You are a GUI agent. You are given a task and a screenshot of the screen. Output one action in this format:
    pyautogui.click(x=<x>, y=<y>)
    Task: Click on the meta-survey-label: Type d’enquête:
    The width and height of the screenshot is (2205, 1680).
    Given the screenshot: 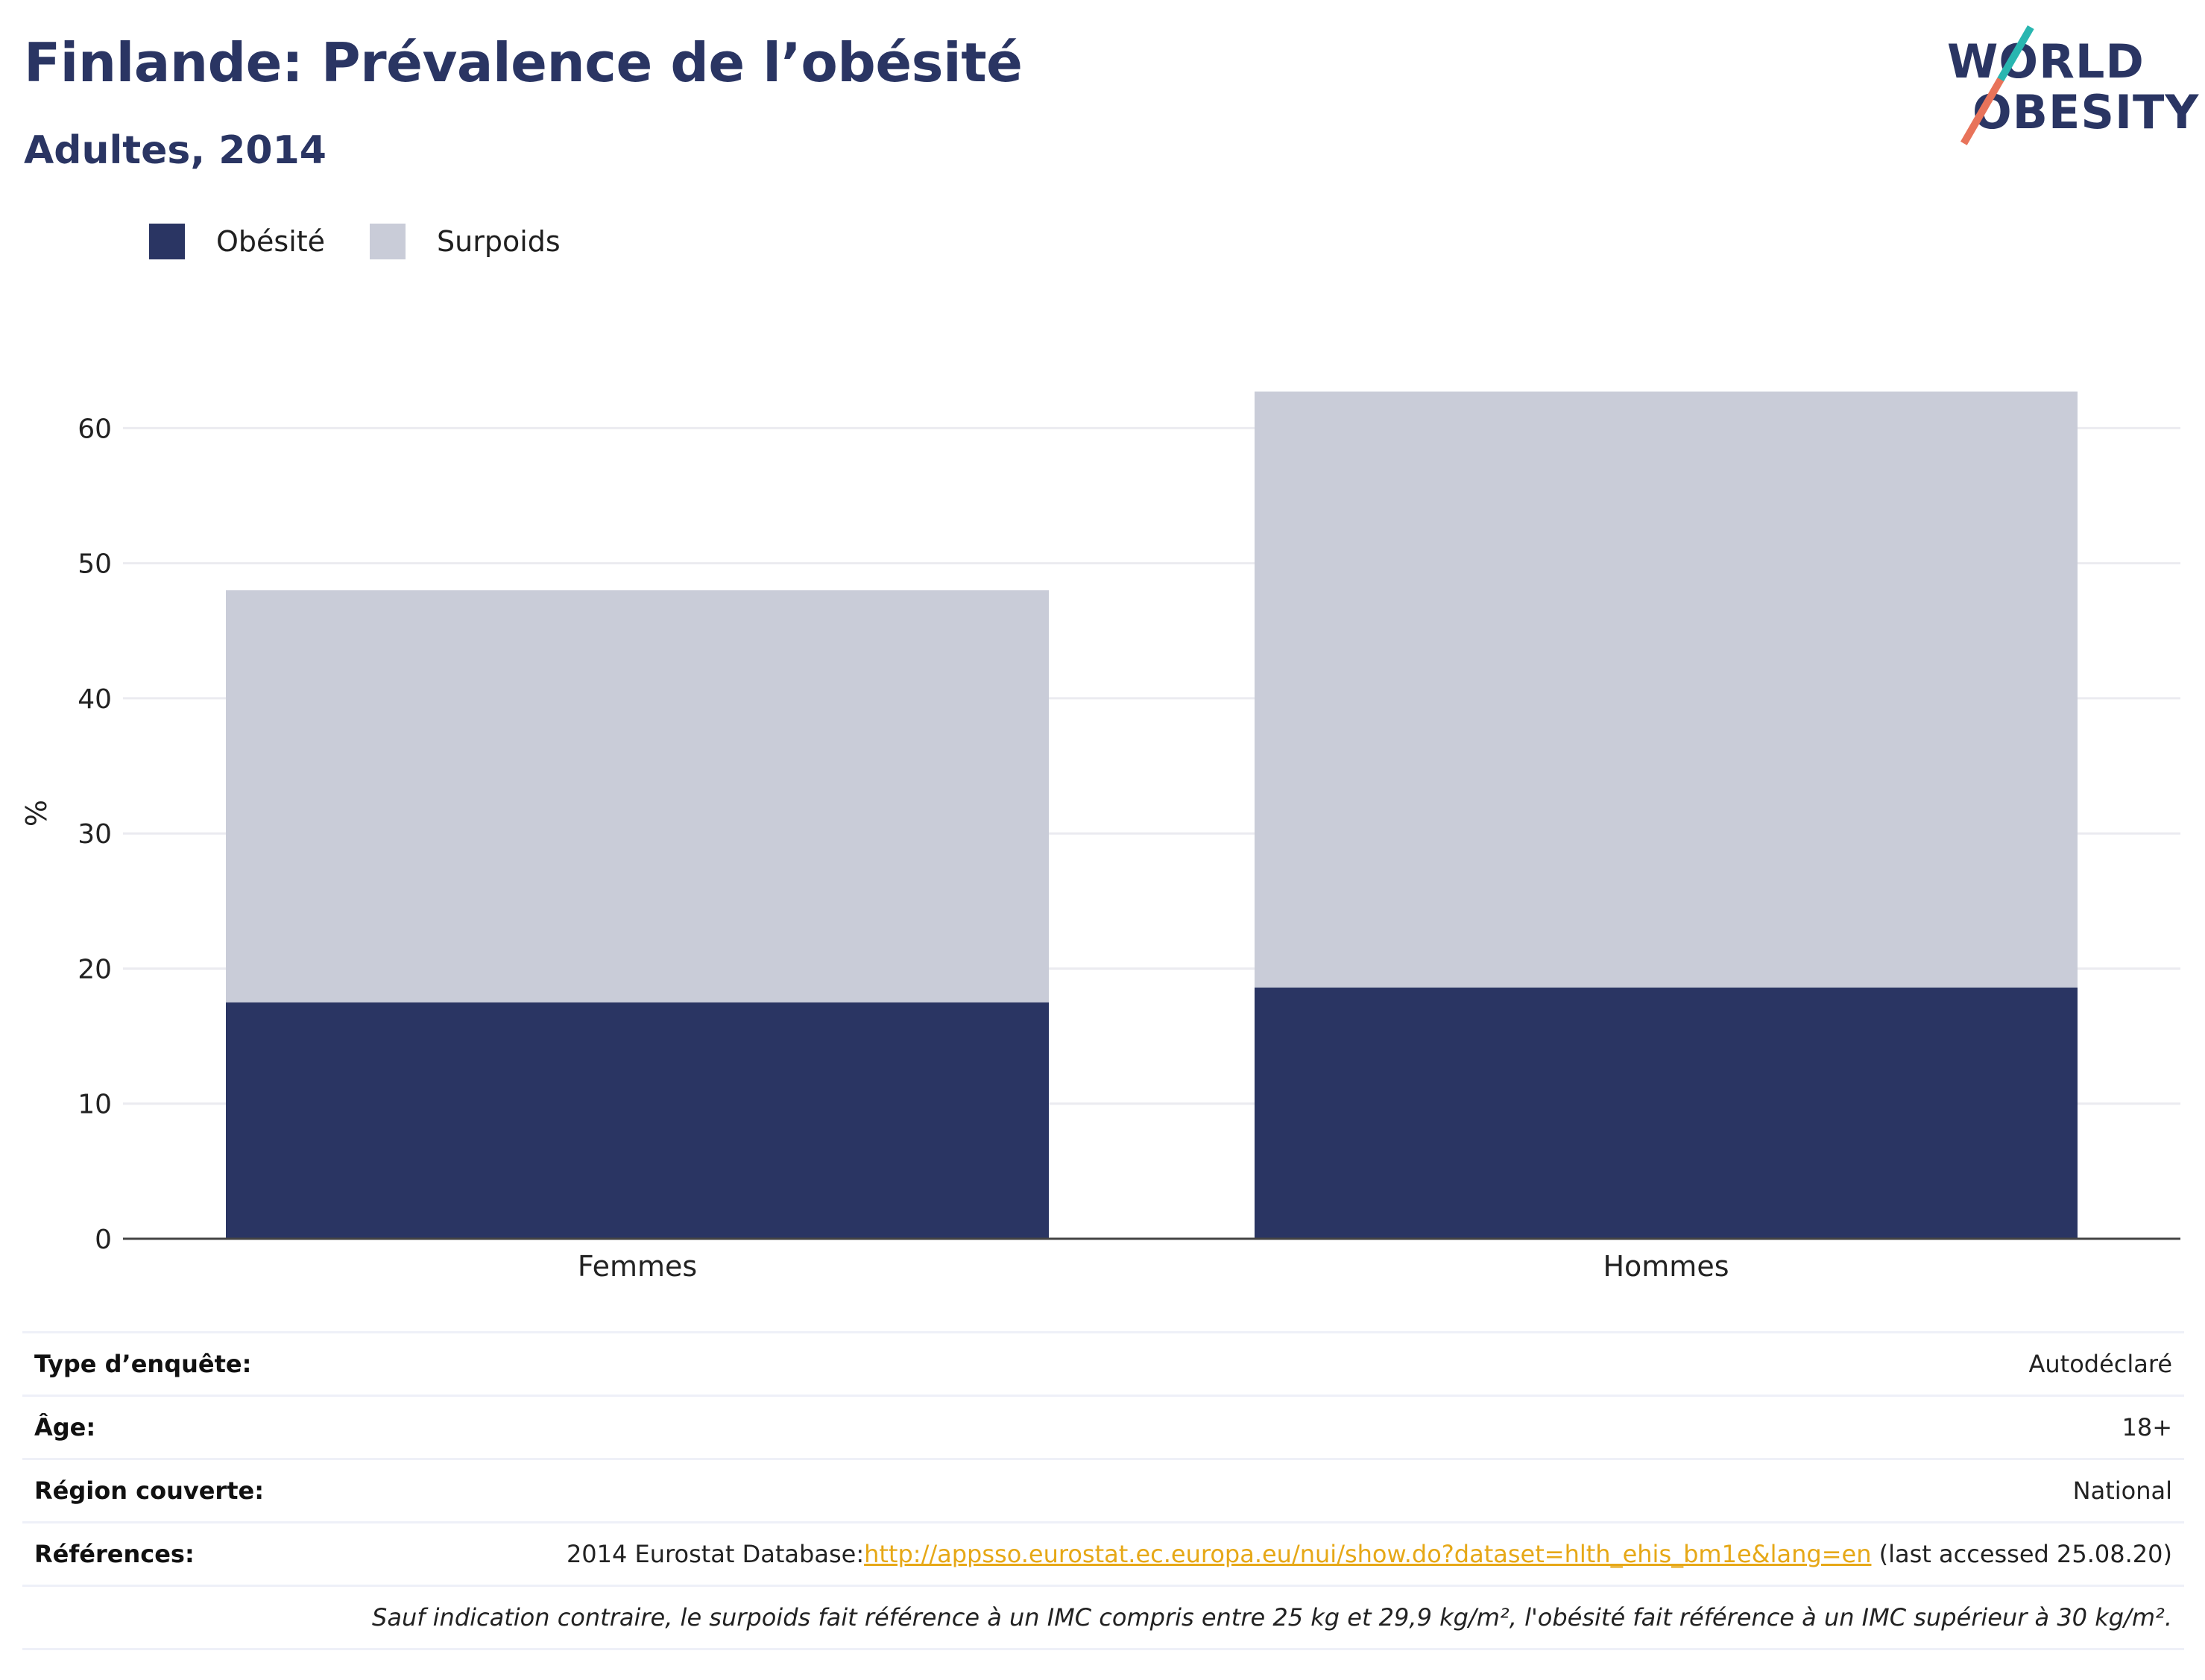 What is the action you would take?
    pyautogui.click(x=143, y=1364)
    